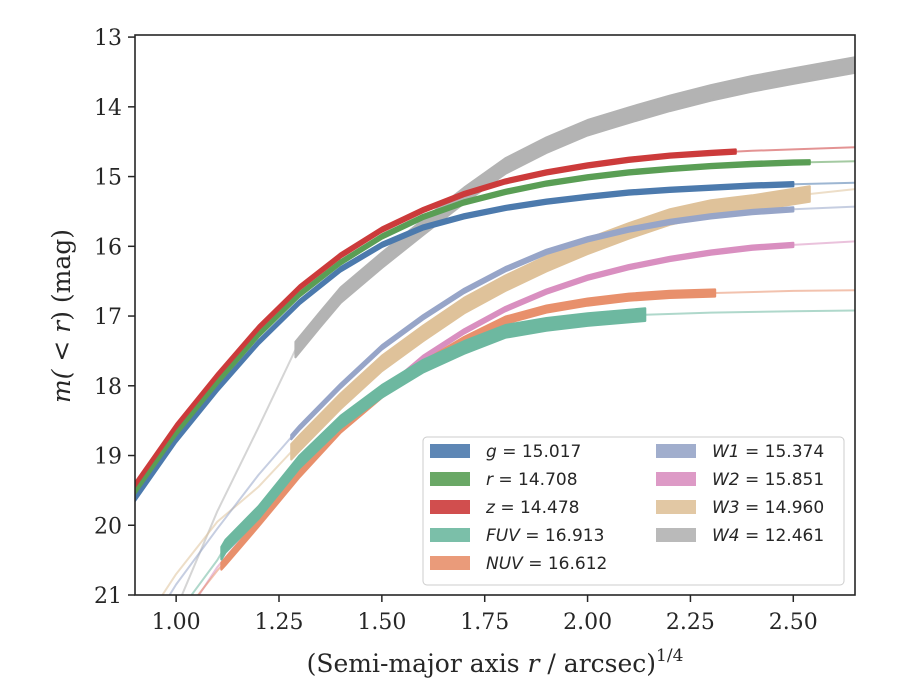 This screenshot has height=700, width=900. I want to click on legend-swatch-z, so click(450, 507).